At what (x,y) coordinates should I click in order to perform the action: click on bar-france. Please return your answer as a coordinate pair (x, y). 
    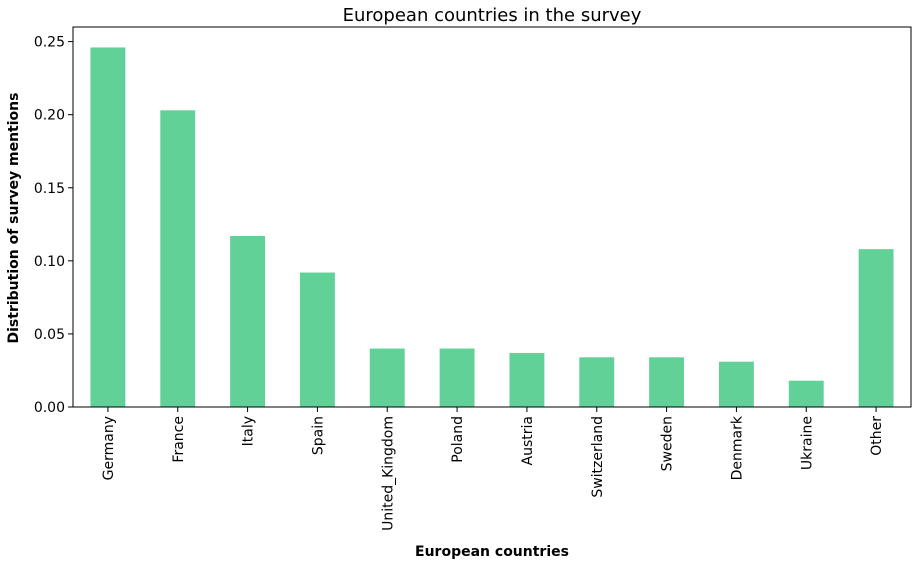
    Looking at the image, I should click on (178, 259).